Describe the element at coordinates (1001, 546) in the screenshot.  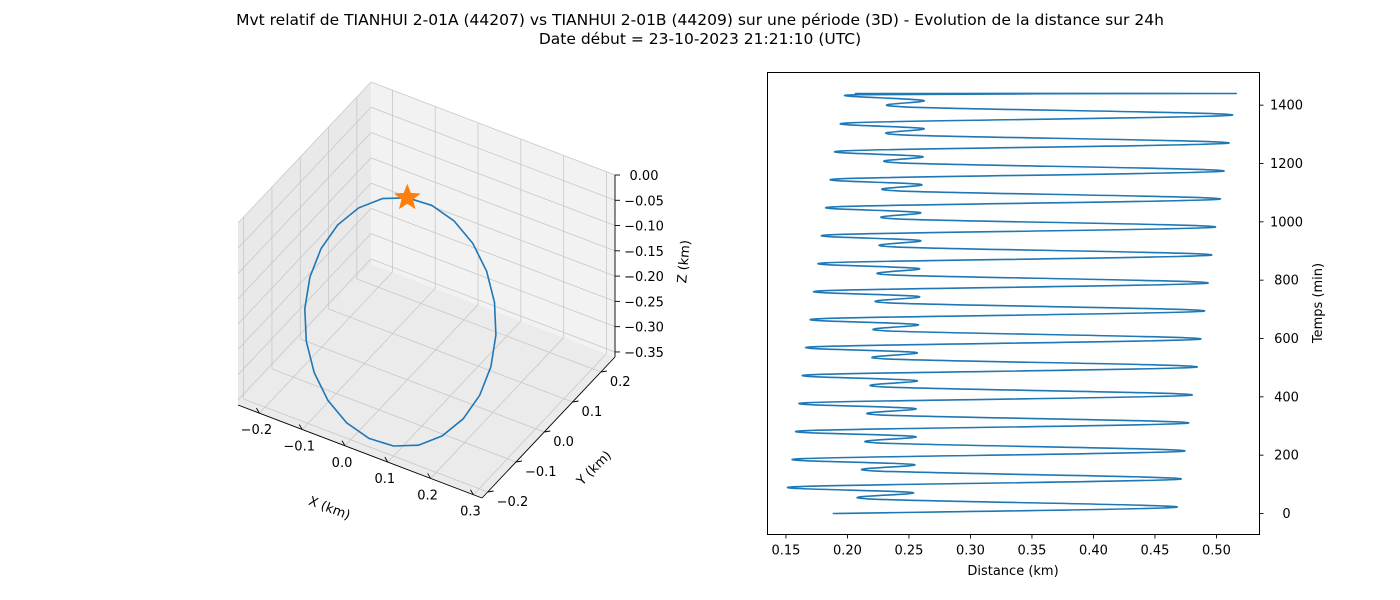
I see `x-ticks: 0.15 0.20 0.25 0.30 0.35 0.40 0.45 0.50` at that location.